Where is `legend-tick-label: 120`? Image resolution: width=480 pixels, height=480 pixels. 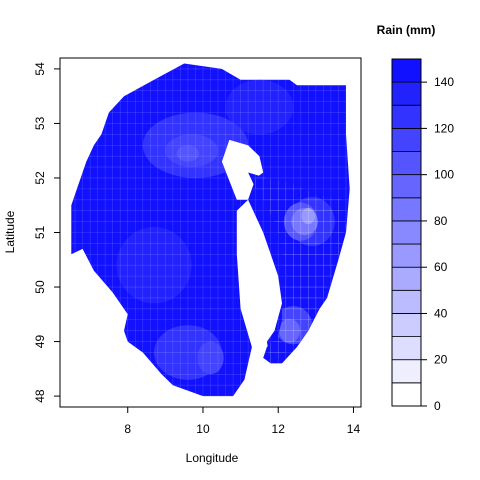
legend-tick-label: 120 is located at coordinates (444, 128).